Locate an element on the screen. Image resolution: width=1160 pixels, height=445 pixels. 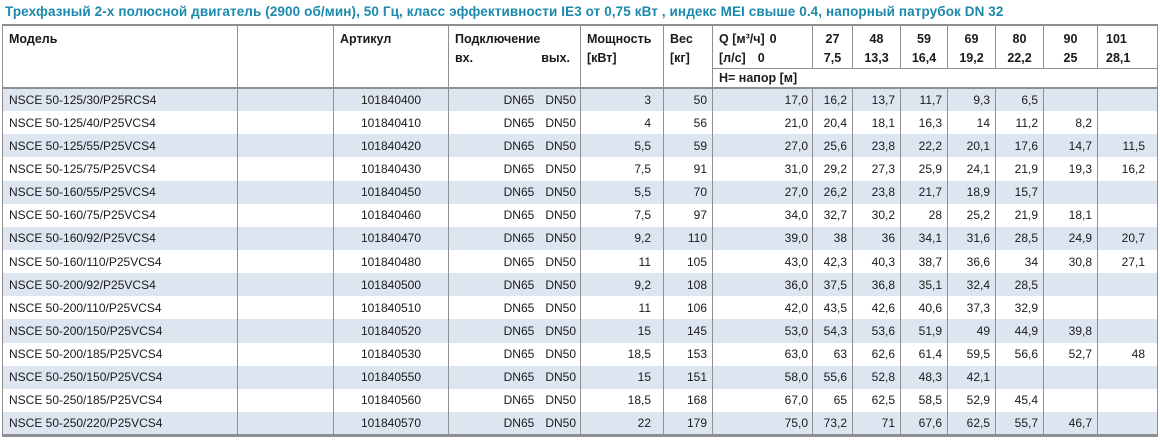
cell-article: 101840470 is located at coordinates (391, 238).